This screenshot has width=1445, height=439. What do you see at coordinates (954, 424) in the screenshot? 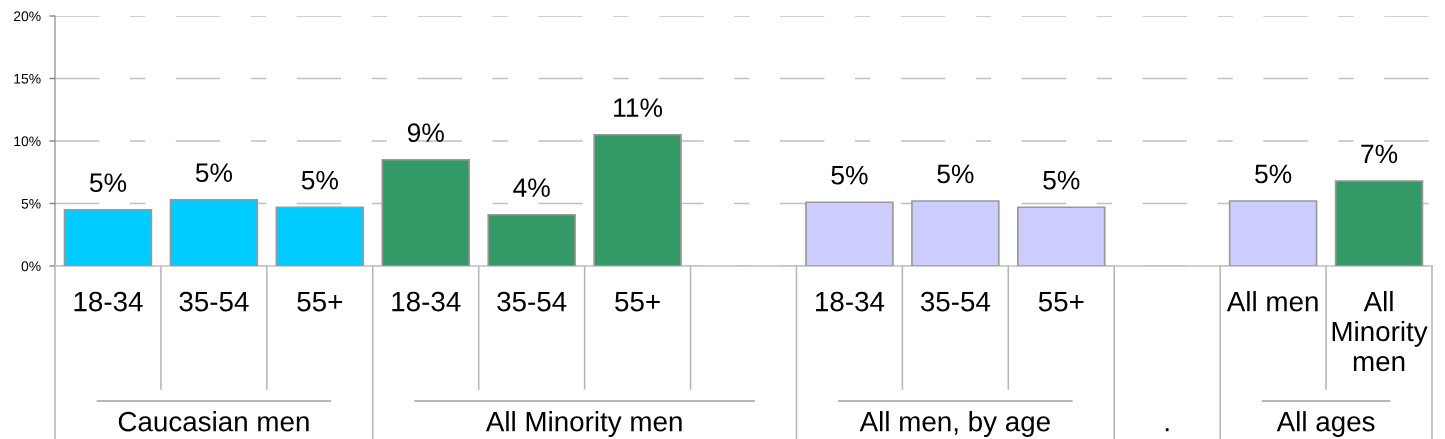
I see `text: All men, by age` at bounding box center [954, 424].